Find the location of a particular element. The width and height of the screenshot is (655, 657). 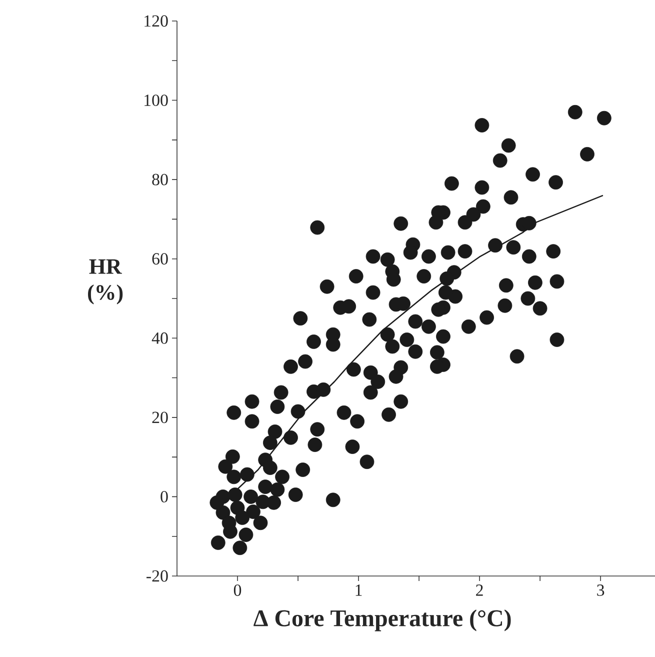

y-tick-label: 120 is located at coordinates (156, 21).